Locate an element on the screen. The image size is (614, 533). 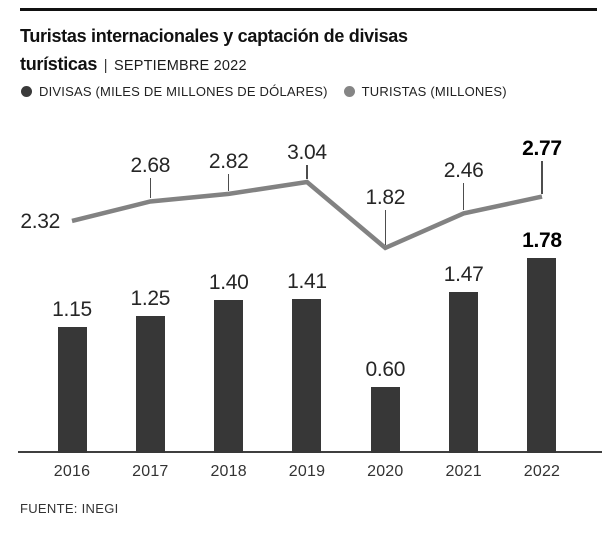
divisas-value-label-2019: 1.41 is located at coordinates (307, 281).